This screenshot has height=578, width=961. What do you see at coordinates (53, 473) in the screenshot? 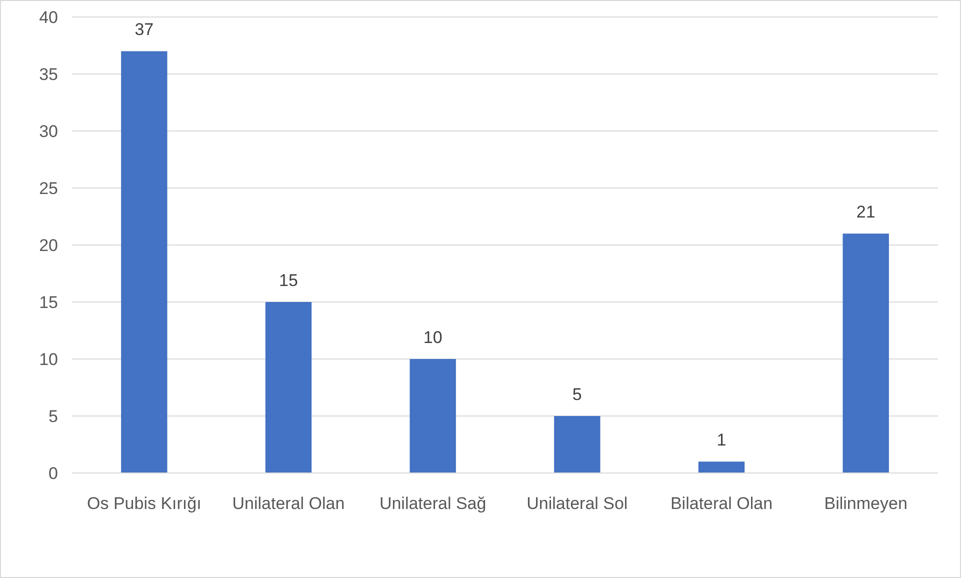
I see `y-tick-label: 0` at bounding box center [53, 473].